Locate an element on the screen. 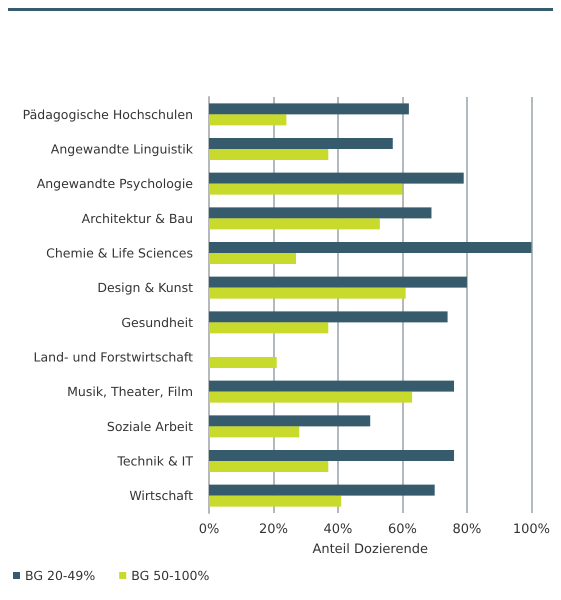 The image size is (561, 600). x-axis-title: Anteil Dozierende is located at coordinates (370, 549).